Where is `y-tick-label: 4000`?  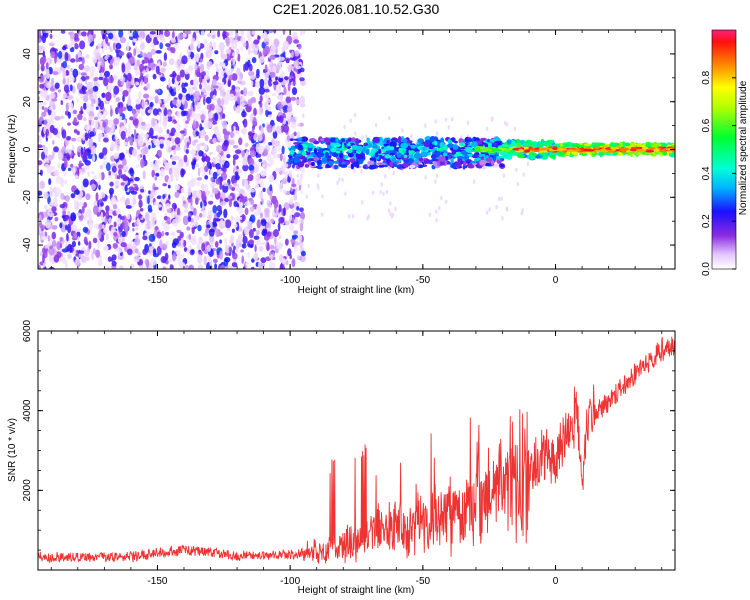
y-tick-label: 4000 is located at coordinates (27, 410).